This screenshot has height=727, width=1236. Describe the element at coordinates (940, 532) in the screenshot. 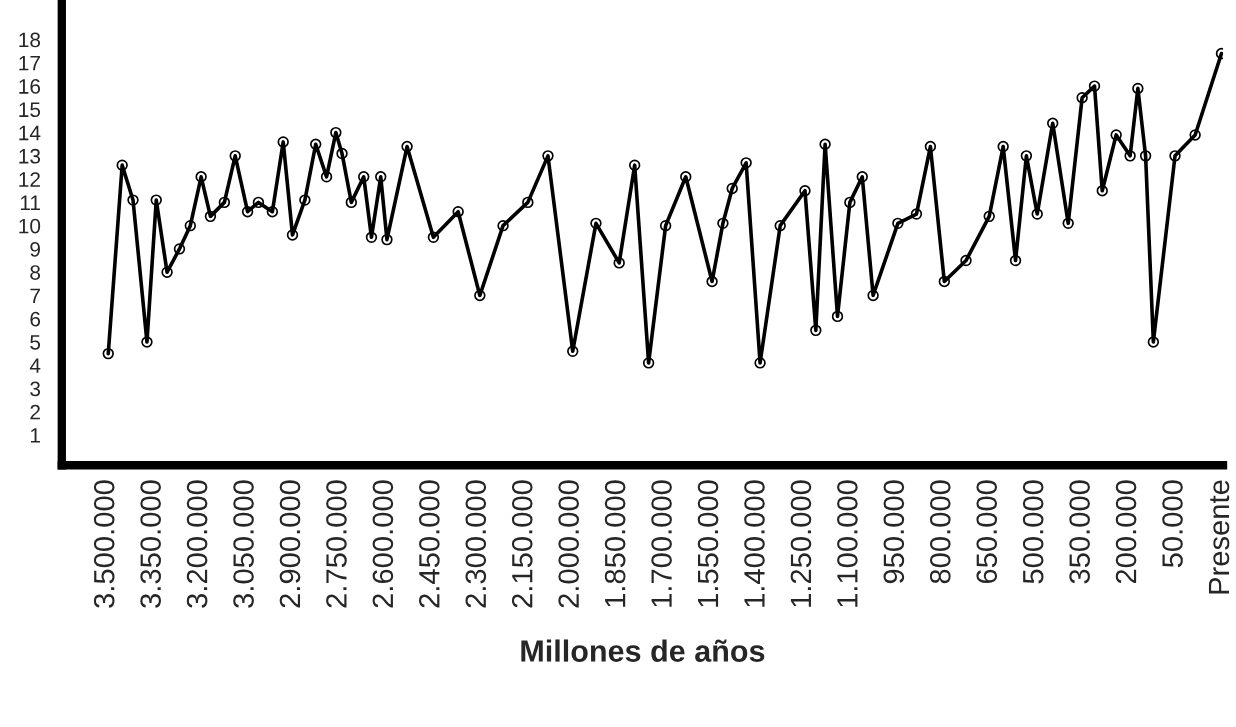

I see `x-tick-label: 800.000` at that location.